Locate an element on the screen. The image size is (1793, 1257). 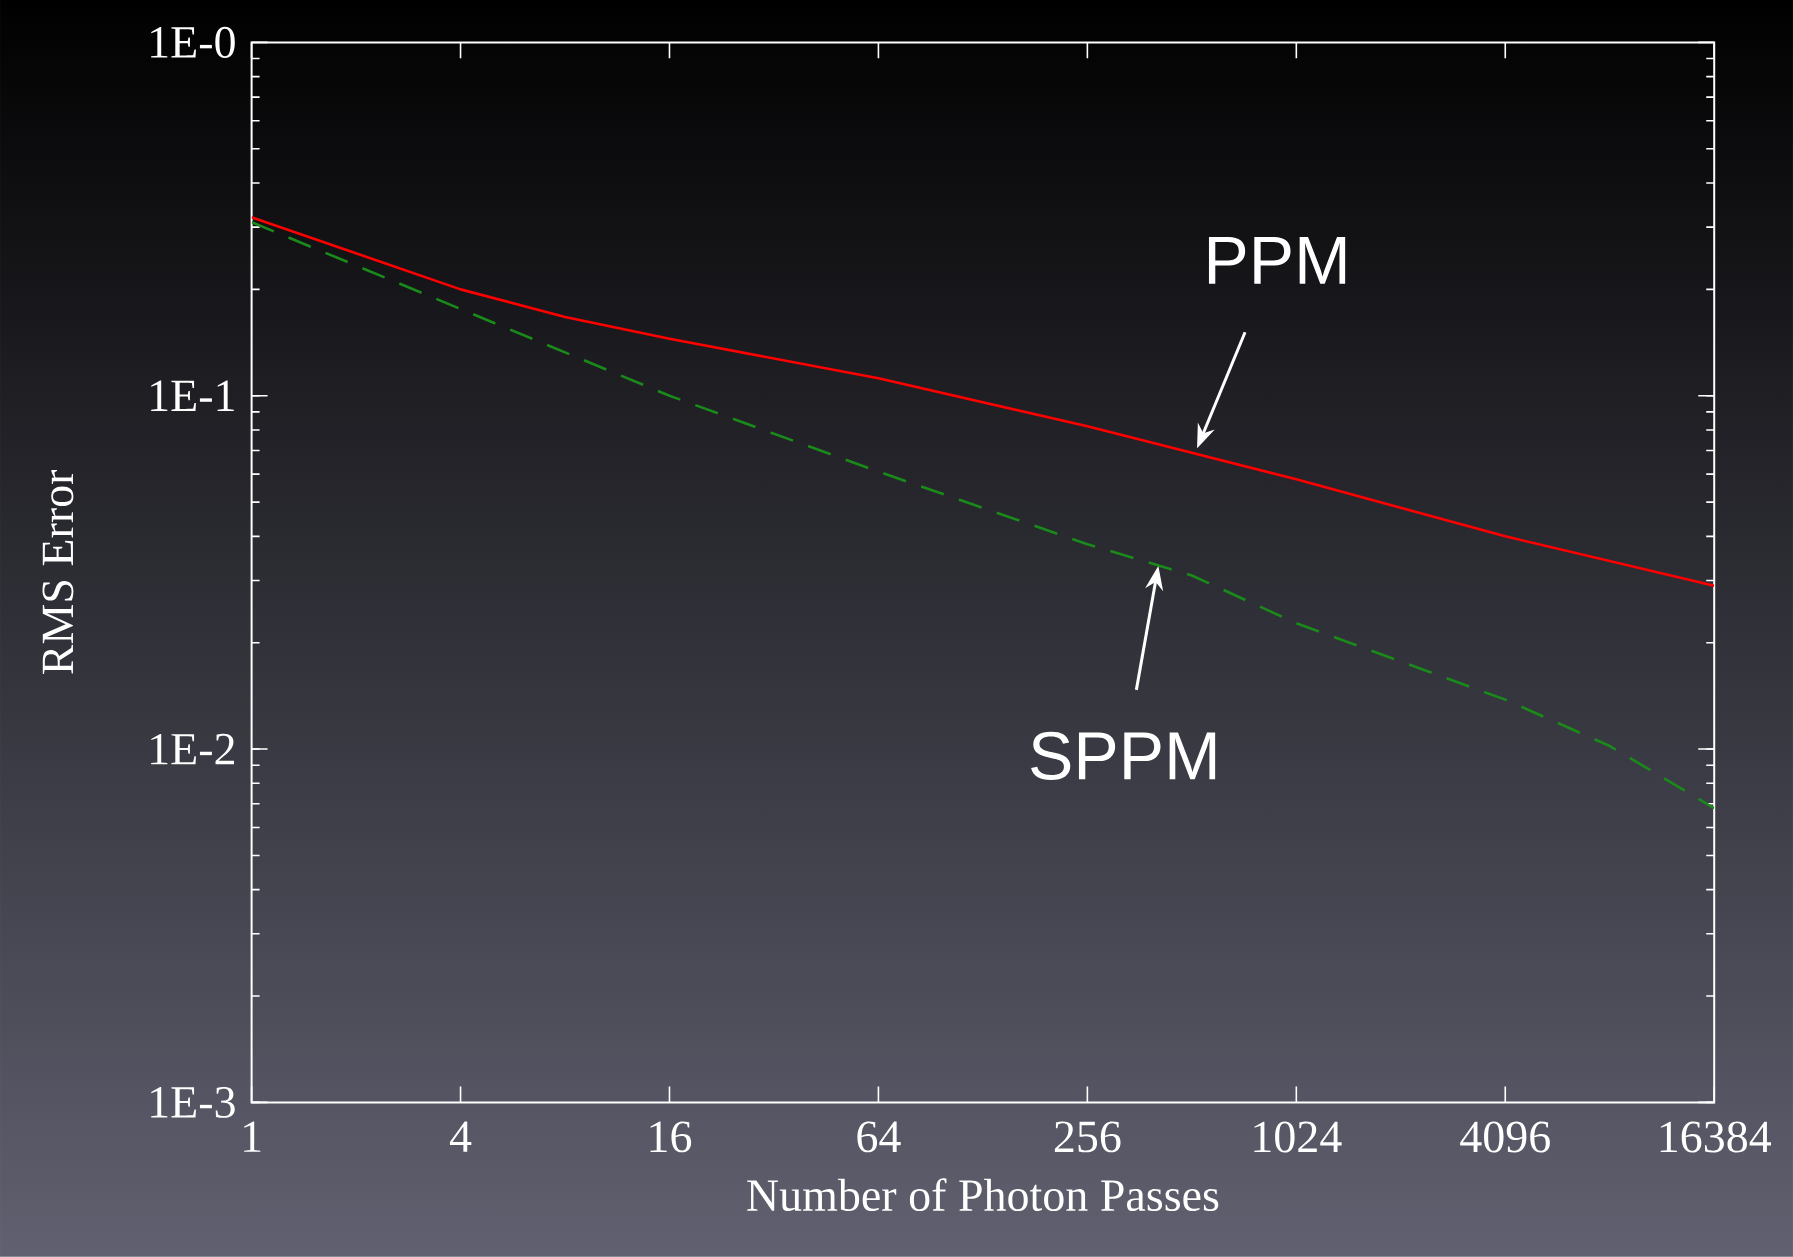
annotation: SPPM is located at coordinates (1123, 755).